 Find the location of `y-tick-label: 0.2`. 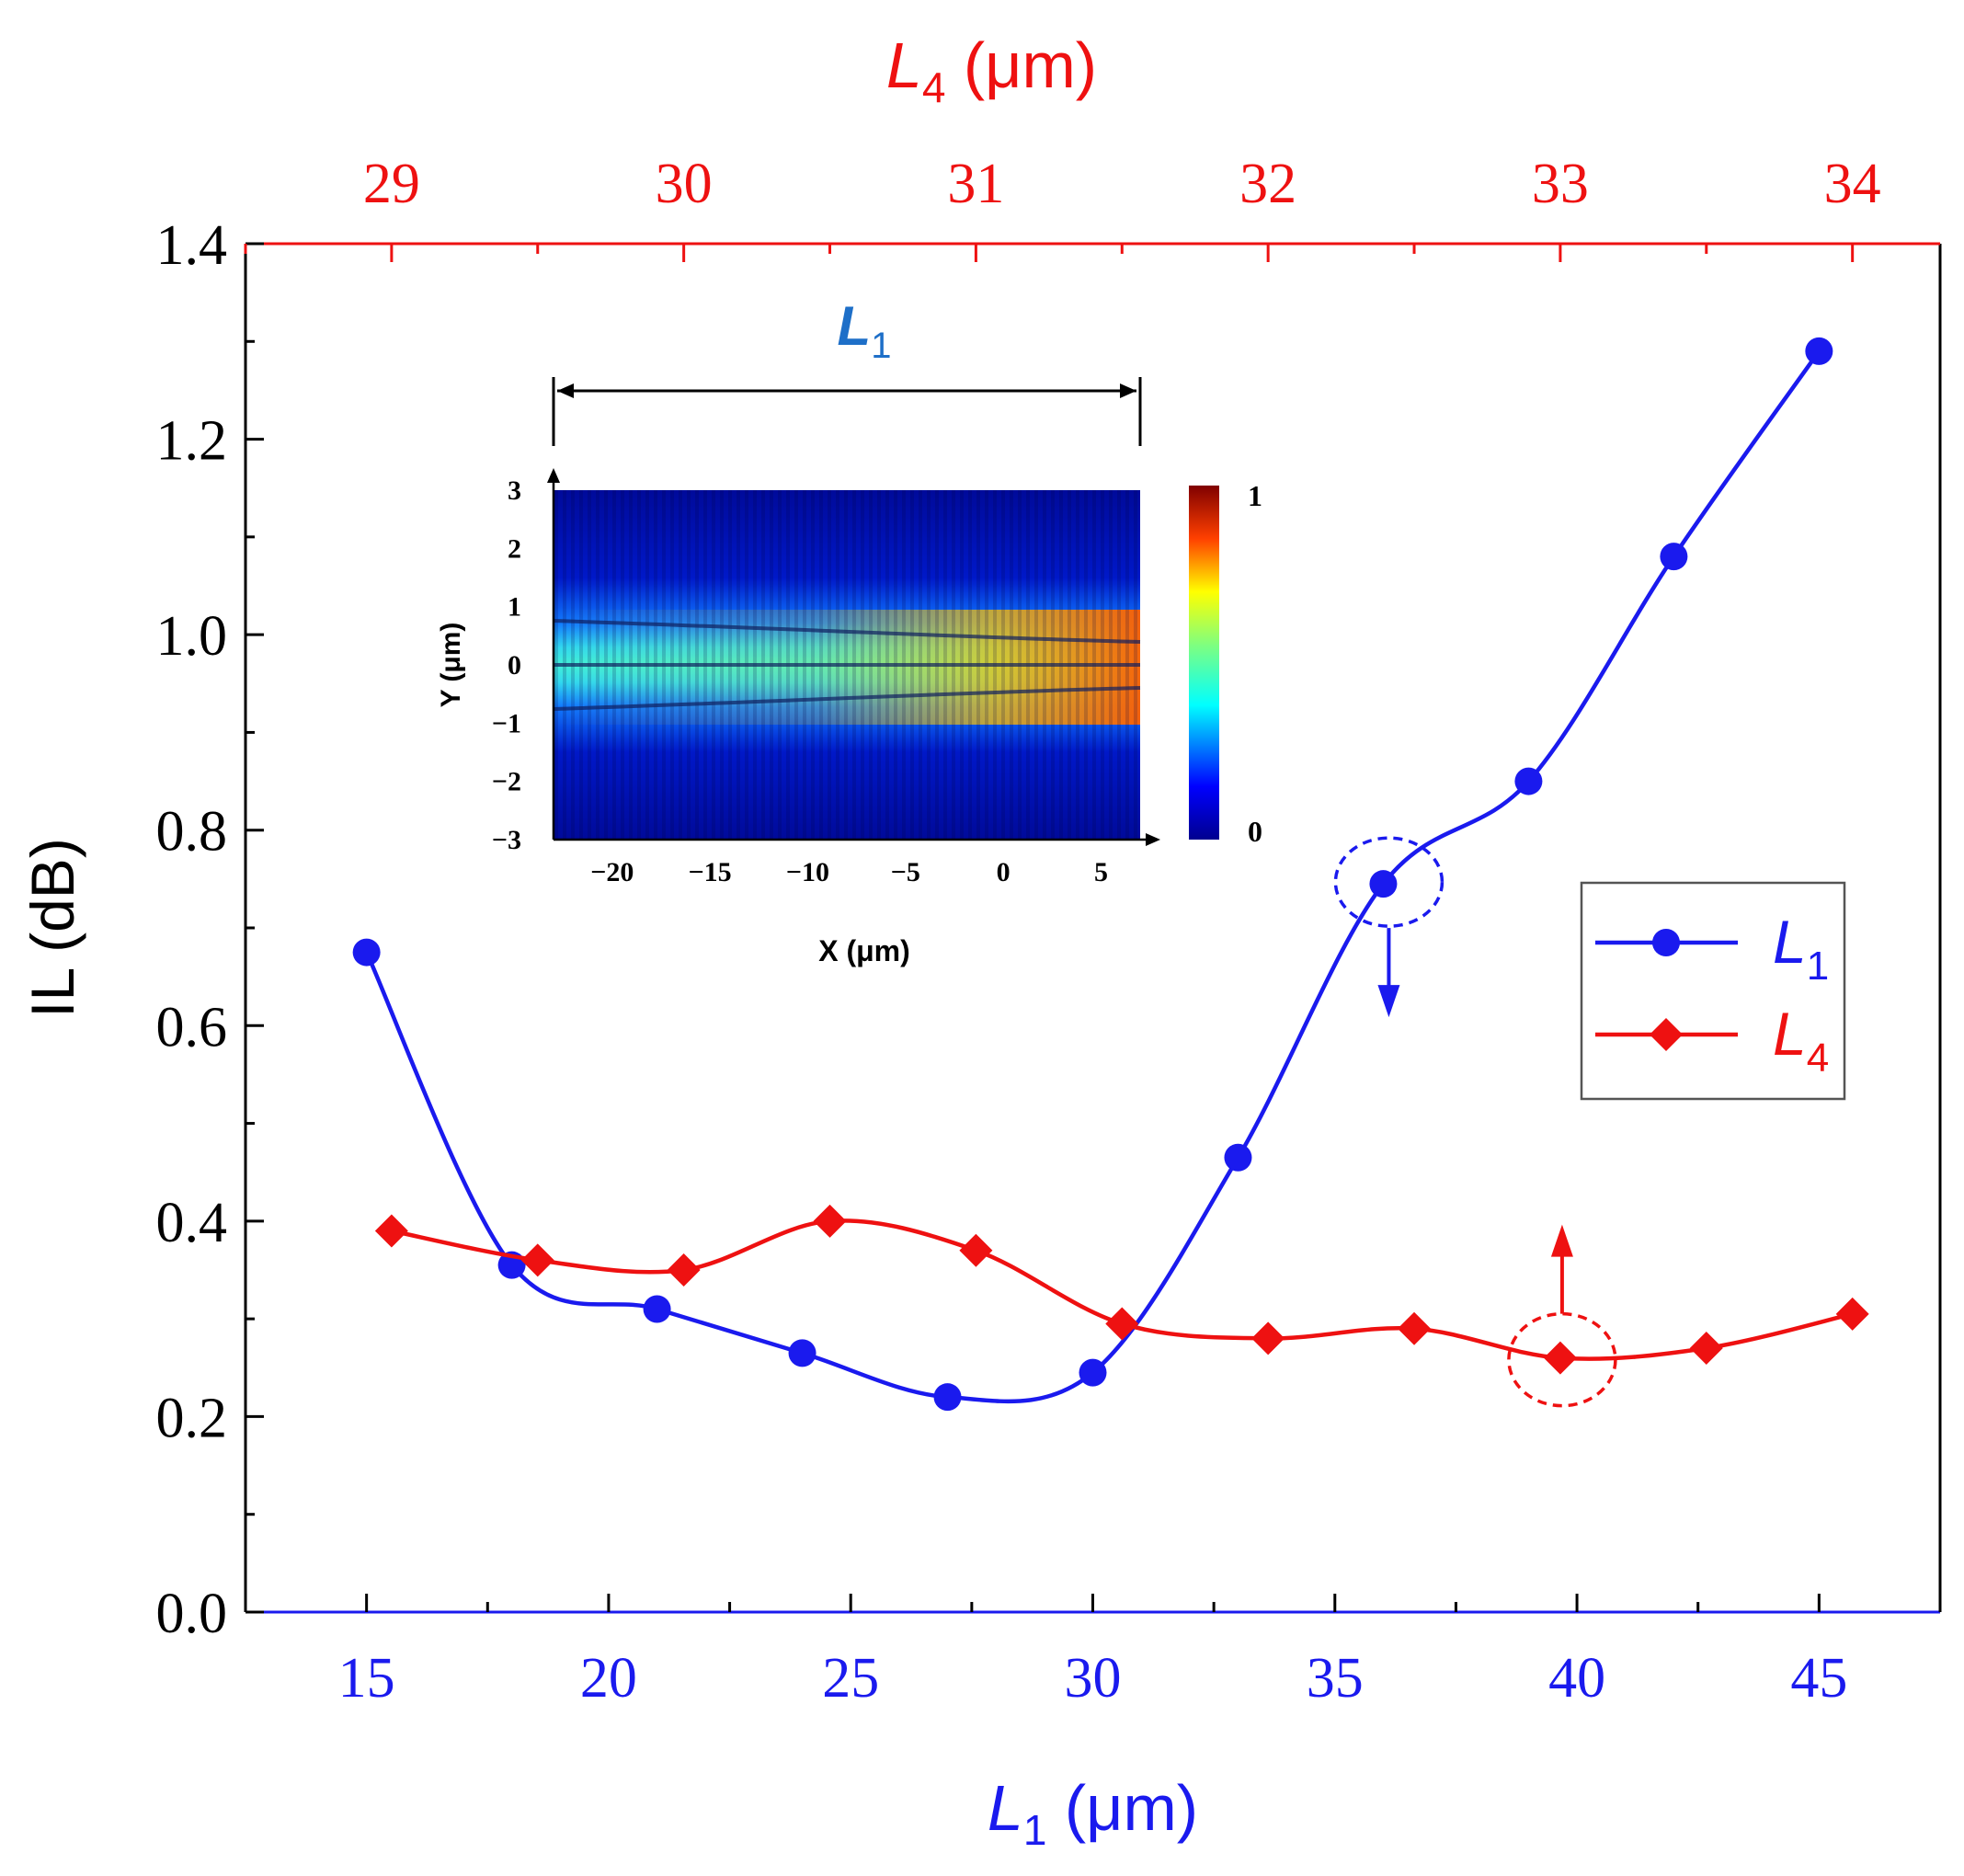

y-tick-label: 0.2 is located at coordinates (192, 1418).